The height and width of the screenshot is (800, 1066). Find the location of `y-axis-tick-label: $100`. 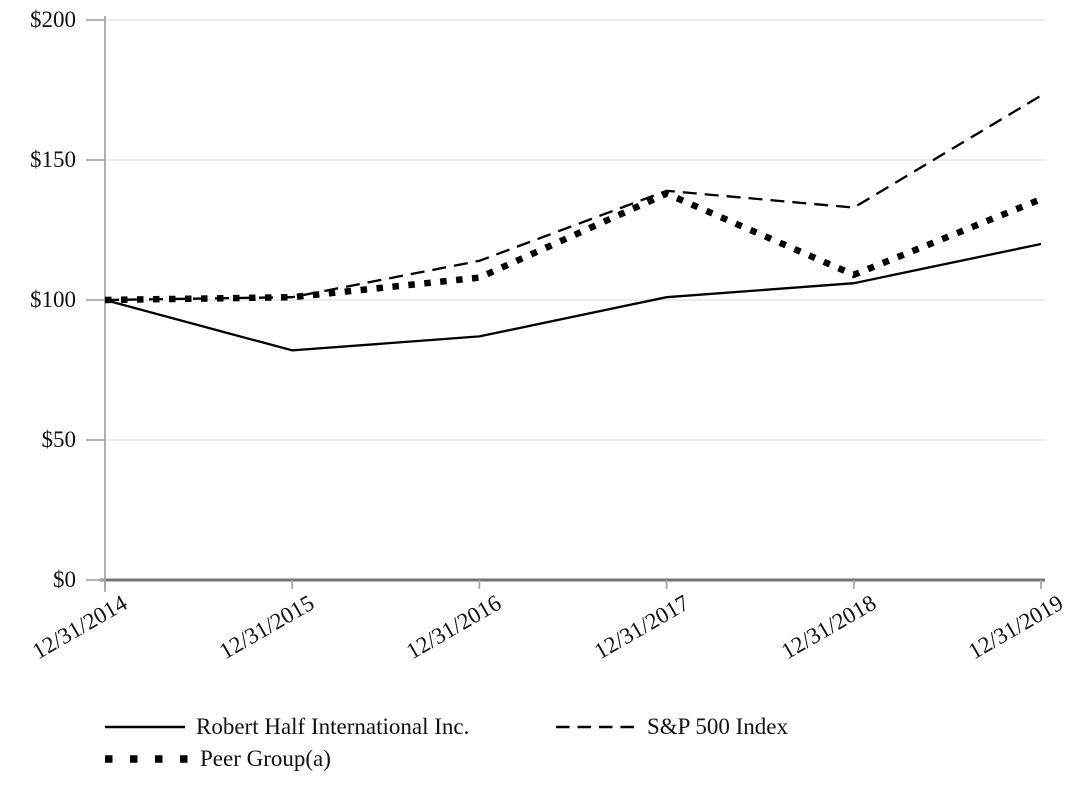

y-axis-tick-label: $100 is located at coordinates (53, 299).